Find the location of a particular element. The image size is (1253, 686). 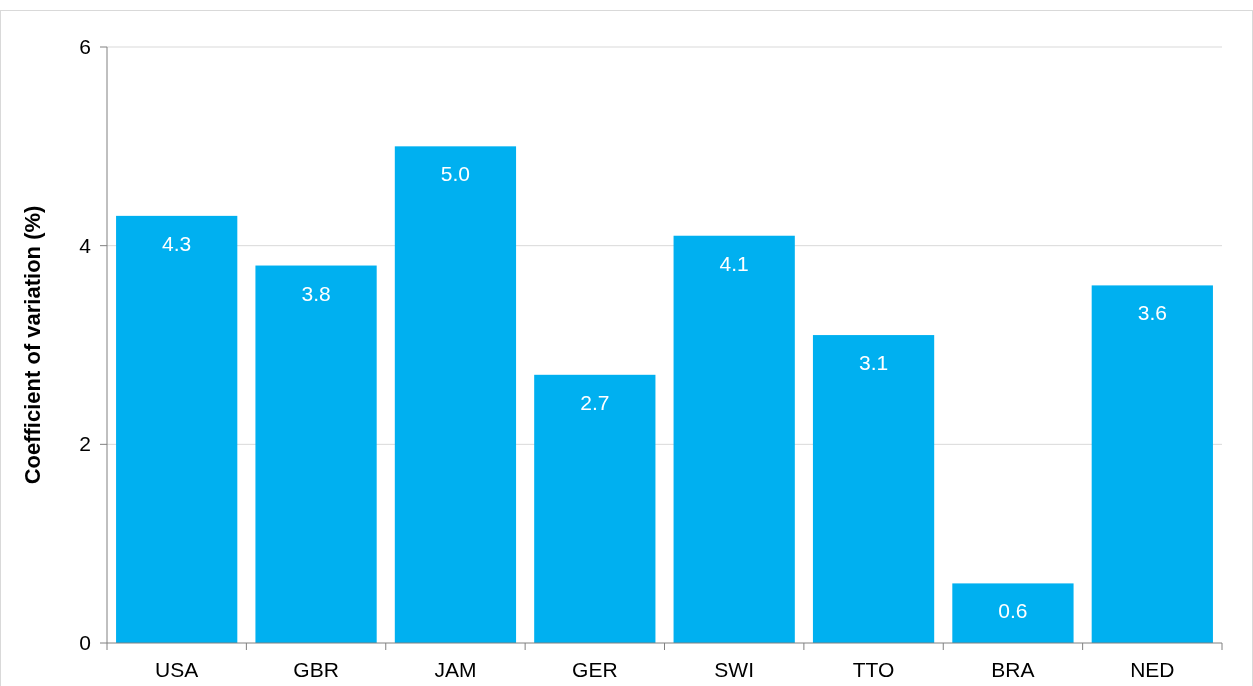

data-label: 4.1 is located at coordinates (734, 263).